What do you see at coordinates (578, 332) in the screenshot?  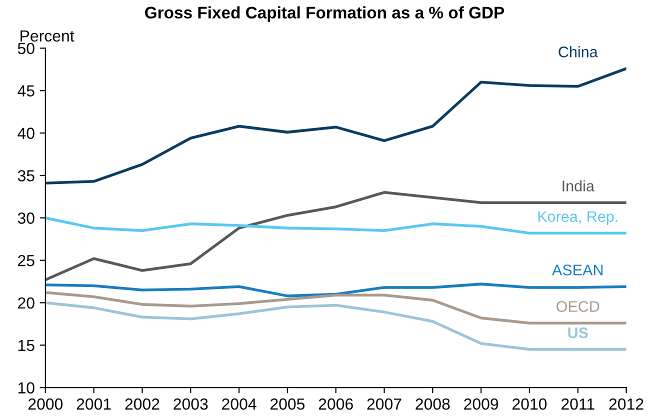 I see `series-label: US` at bounding box center [578, 332].